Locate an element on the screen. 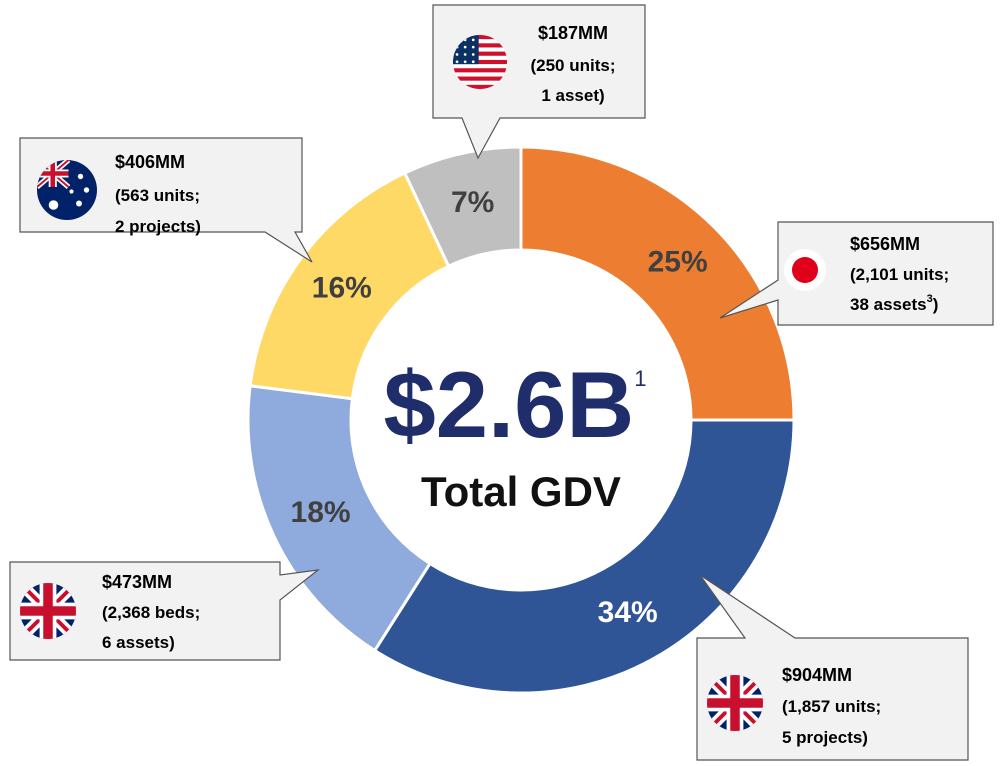  callout-line: (563 units; is located at coordinates (157, 195).